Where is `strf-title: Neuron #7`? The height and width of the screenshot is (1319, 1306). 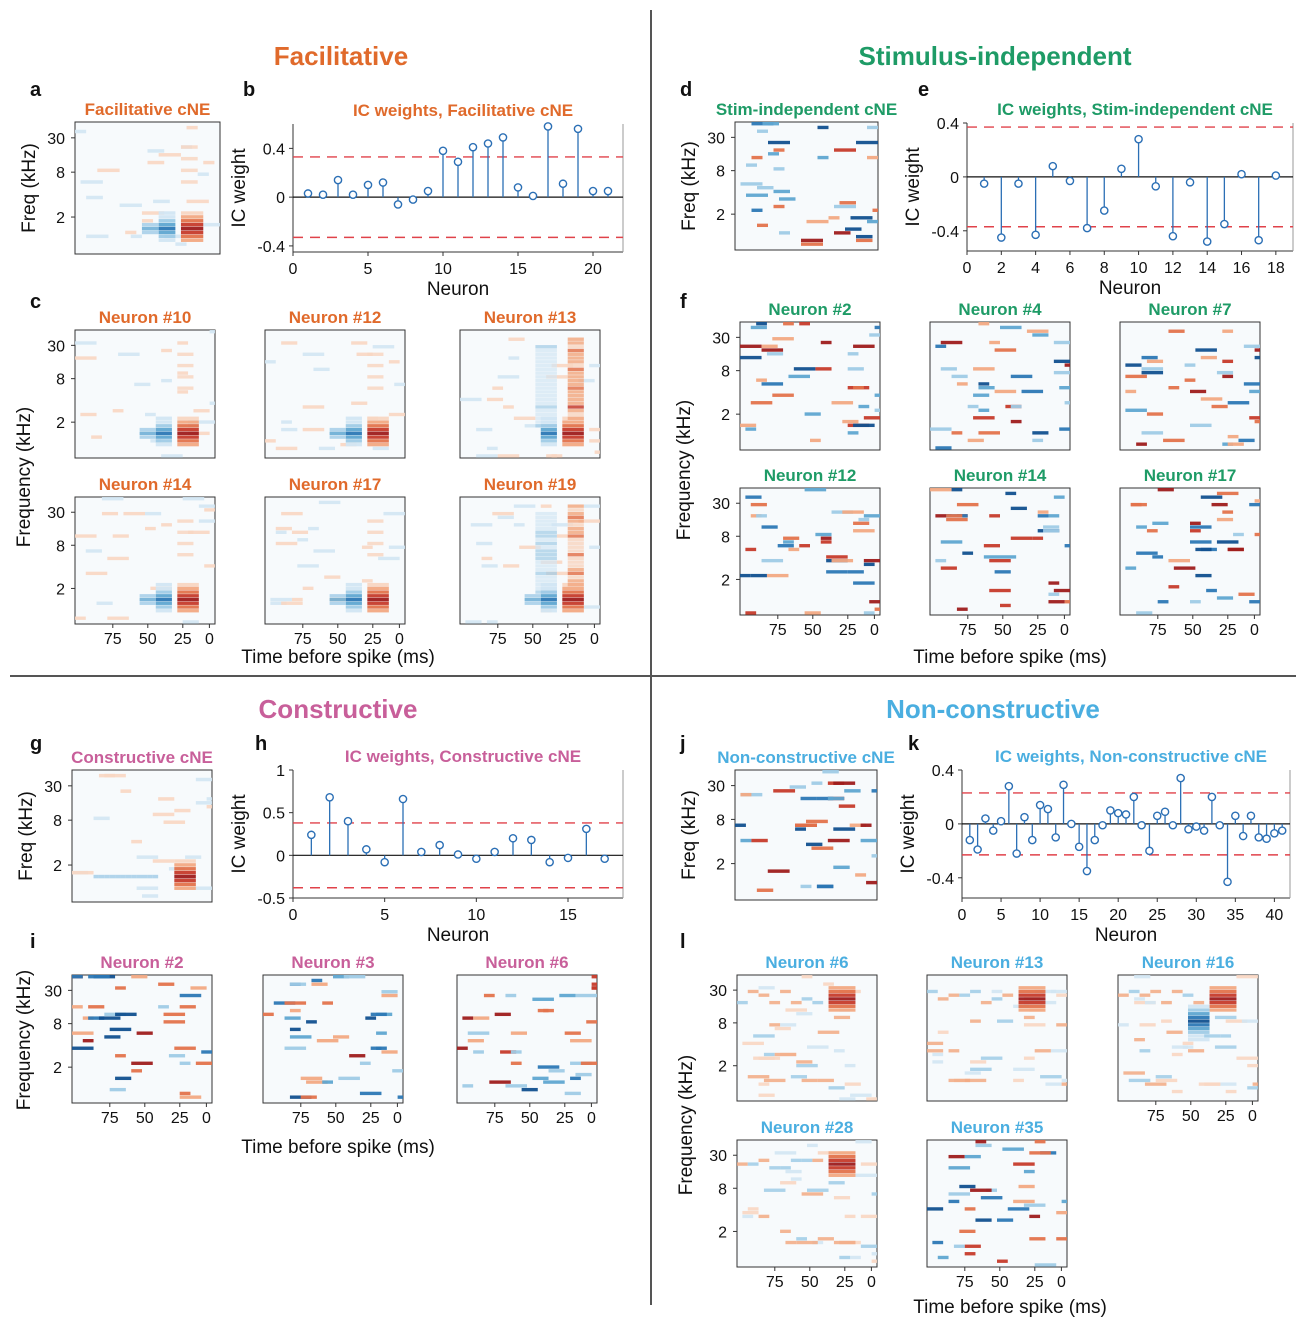 strf-title: Neuron #7 is located at coordinates (1189, 309).